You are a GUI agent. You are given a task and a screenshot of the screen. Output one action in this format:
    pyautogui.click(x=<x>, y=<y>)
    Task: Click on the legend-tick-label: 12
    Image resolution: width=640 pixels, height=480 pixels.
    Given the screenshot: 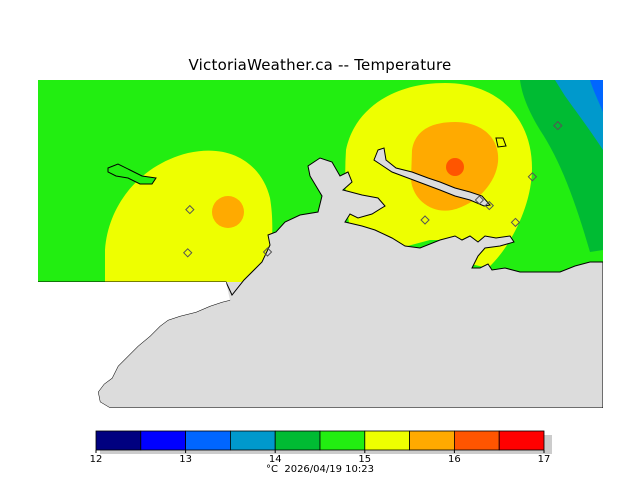 What is the action you would take?
    pyautogui.click(x=96, y=459)
    